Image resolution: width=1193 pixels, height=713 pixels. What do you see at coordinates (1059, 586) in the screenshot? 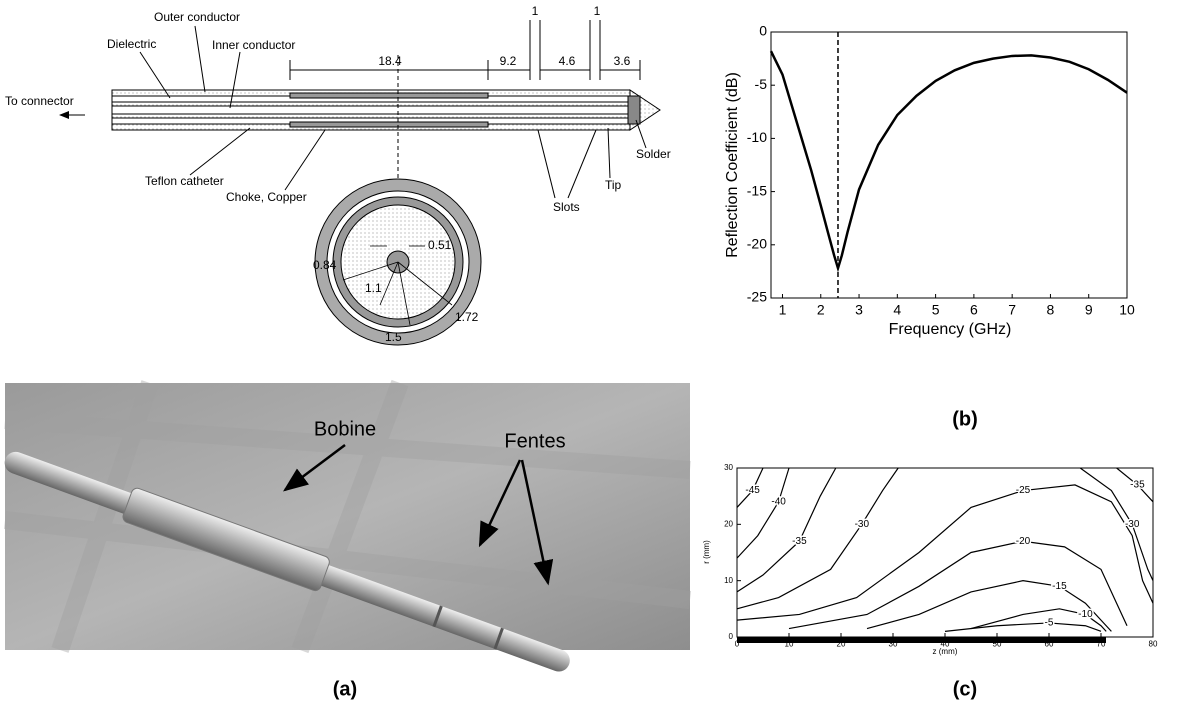
I see `contour-label: -15` at bounding box center [1059, 586].